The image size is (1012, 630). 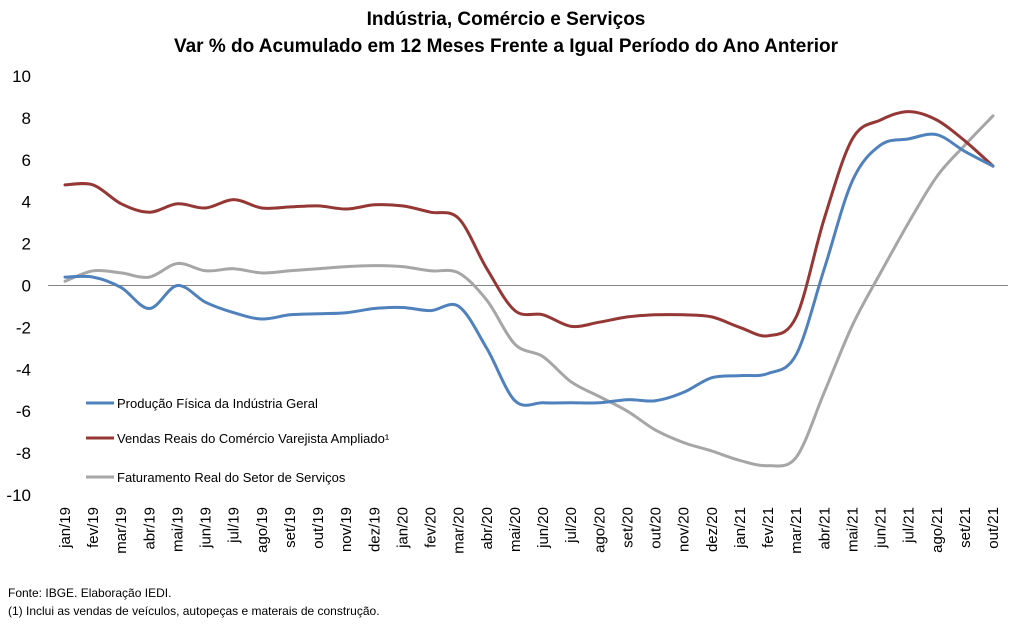 I want to click on x-tick-label: mai/21, so click(x=852, y=529).